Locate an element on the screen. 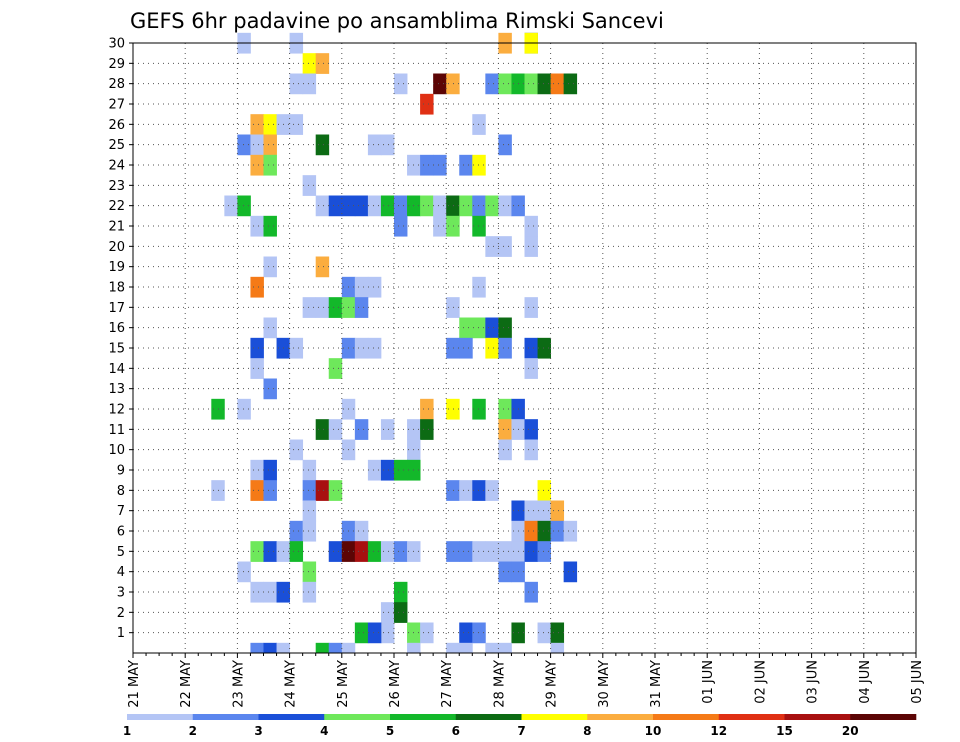 The width and height of the screenshot is (960, 742). legend-label: 12 is located at coordinates (718, 731).